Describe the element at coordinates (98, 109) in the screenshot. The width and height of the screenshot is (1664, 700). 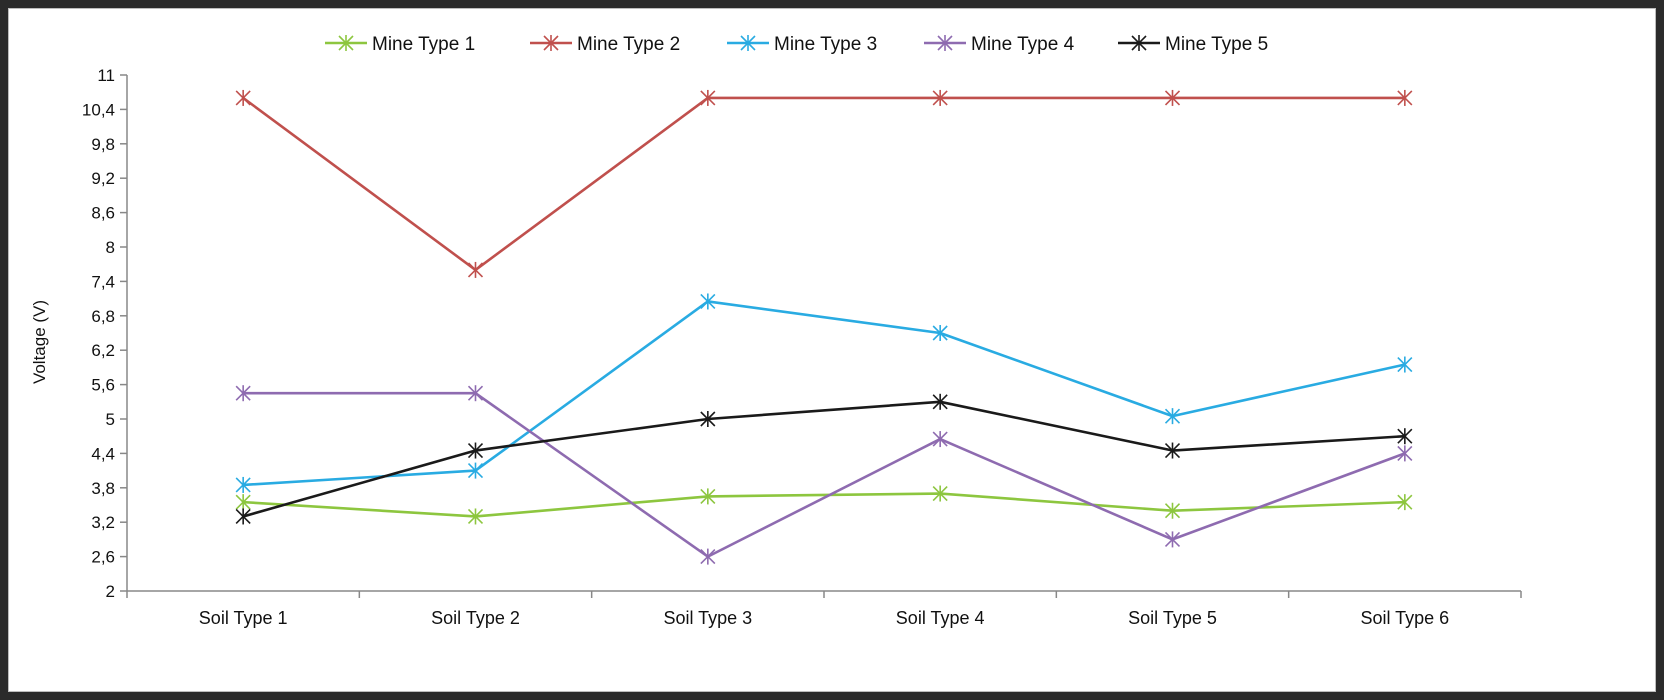
I see `y-tick-label: 10,4` at that location.